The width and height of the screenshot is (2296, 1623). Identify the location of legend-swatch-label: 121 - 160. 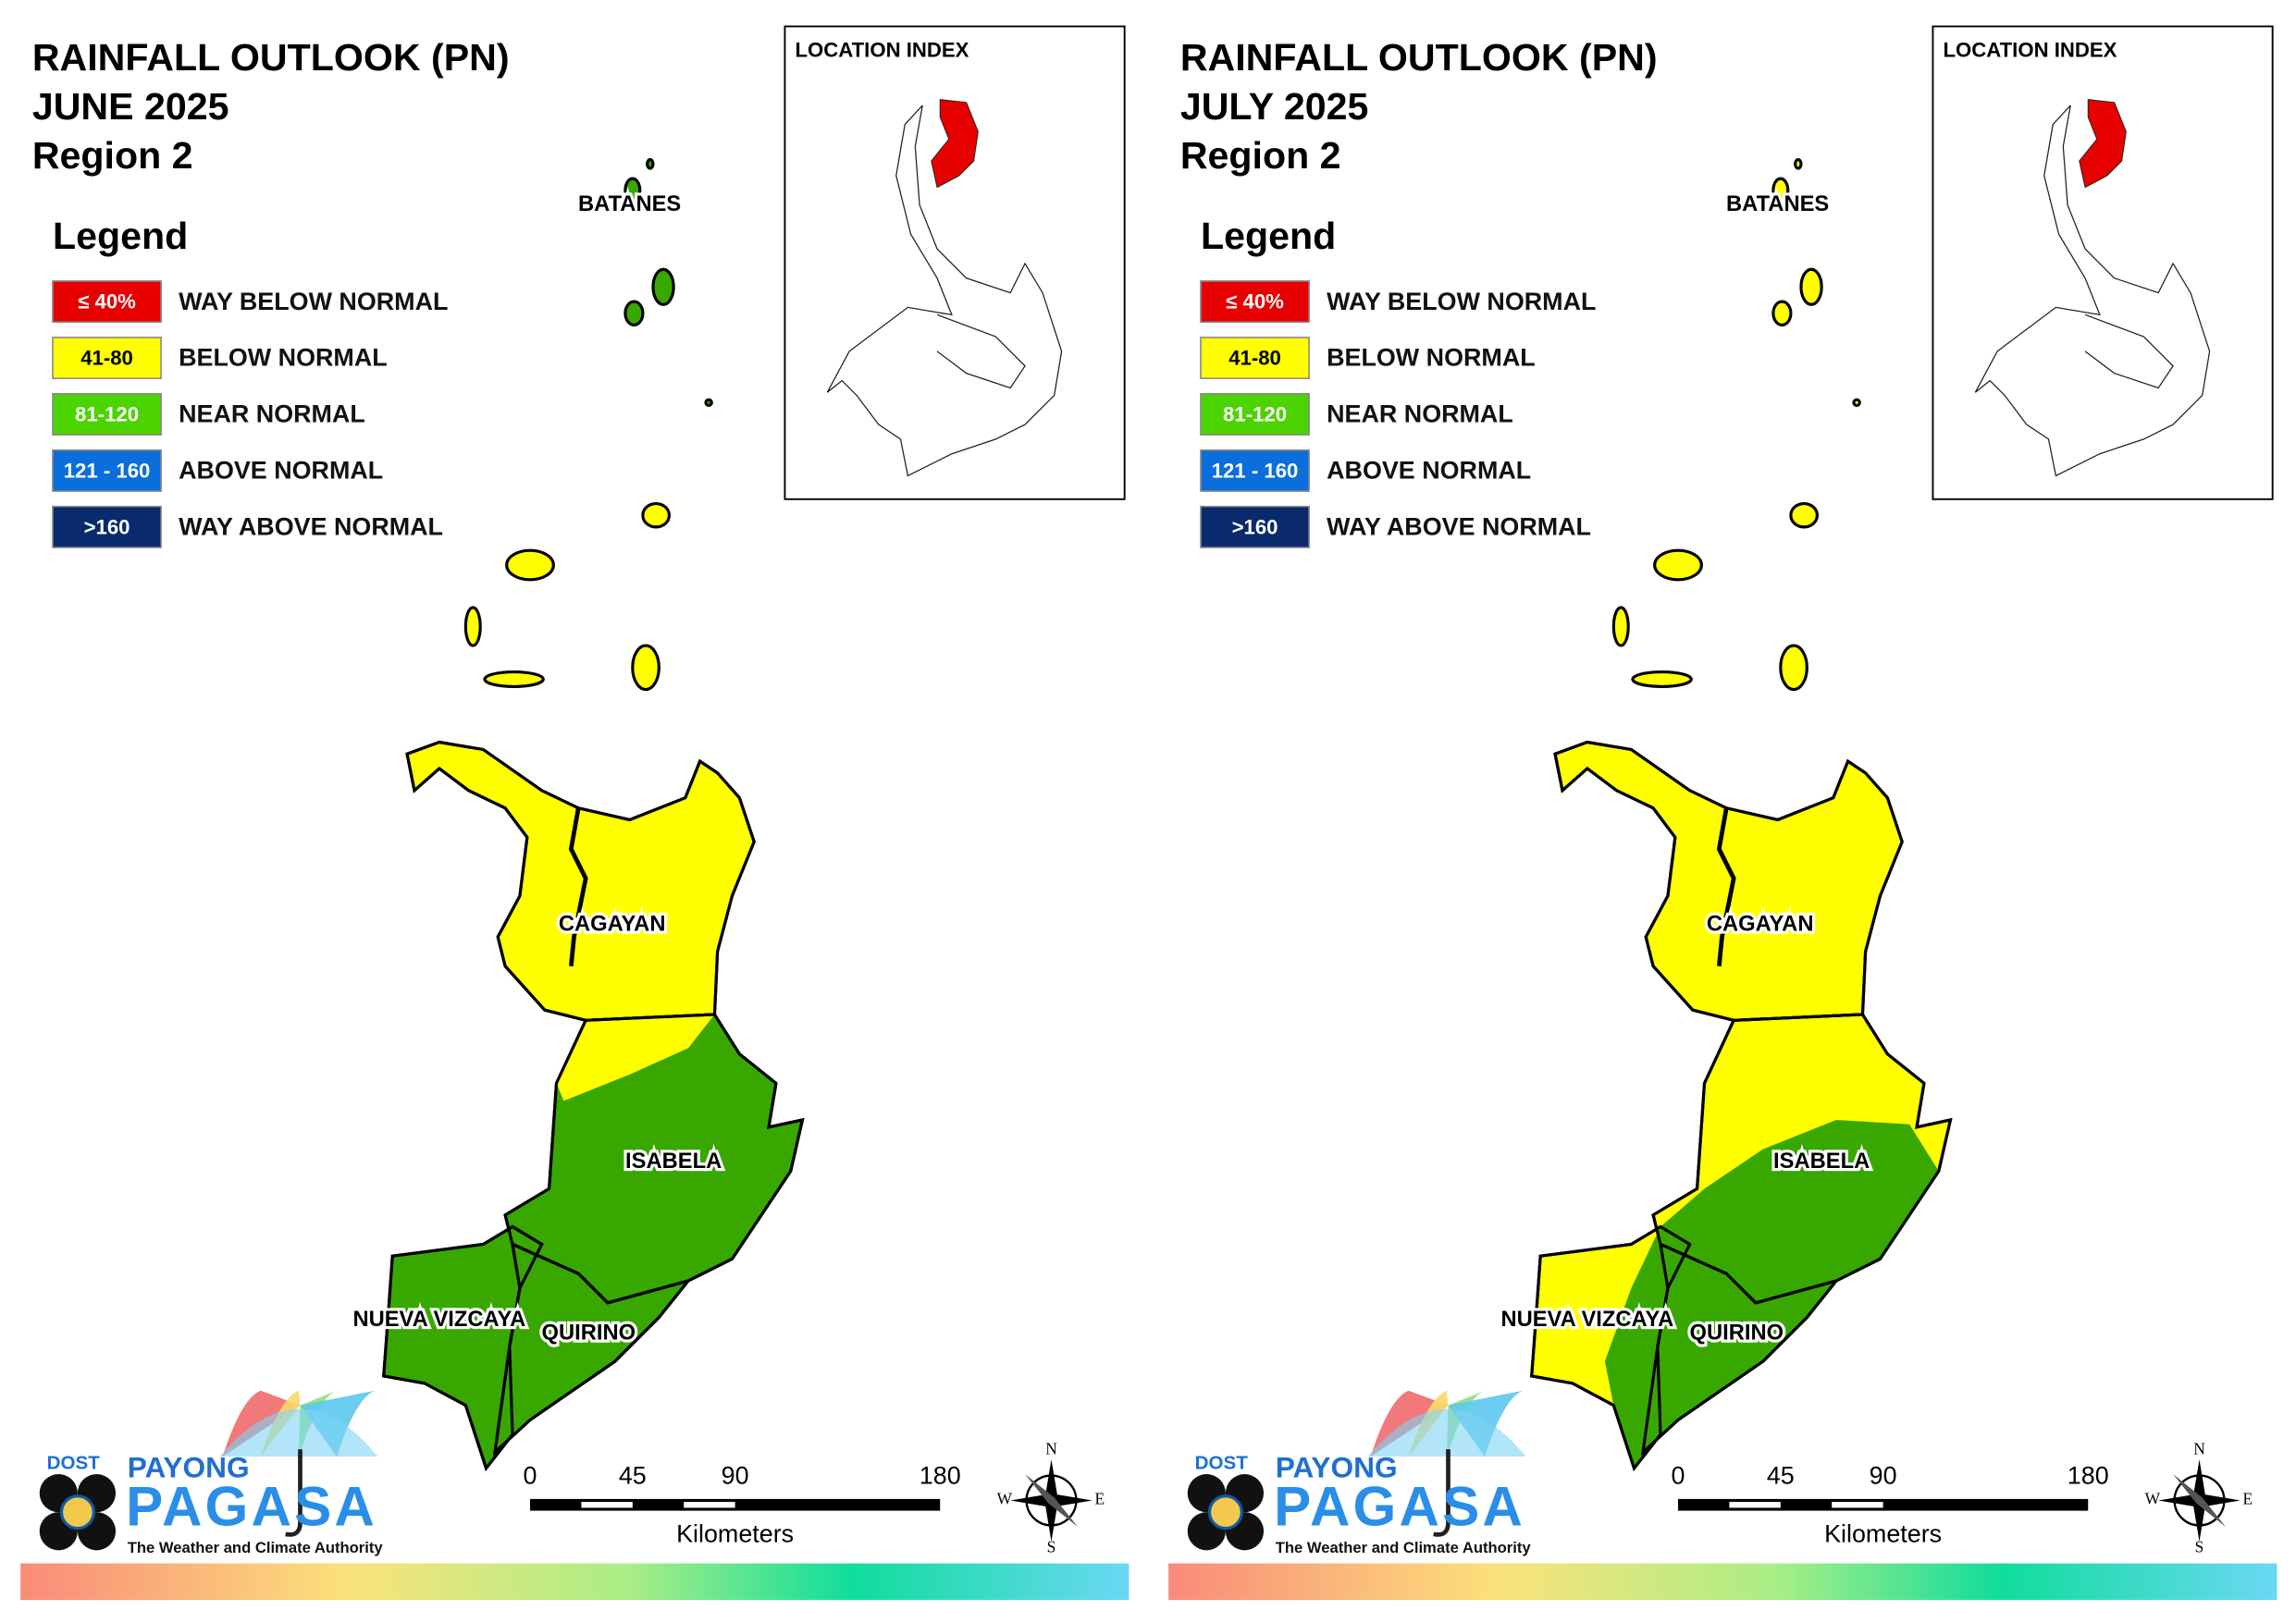
(1255, 470).